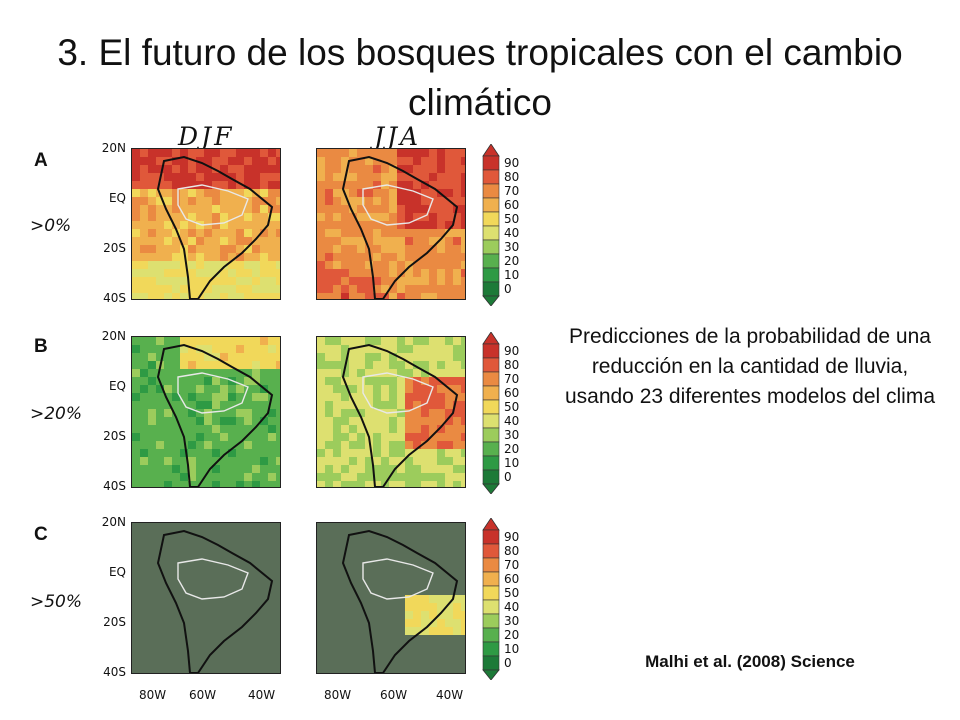 The image size is (960, 720). Describe the element at coordinates (508, 289) in the screenshot. I see `colorbar-label-a-0: 0` at that location.